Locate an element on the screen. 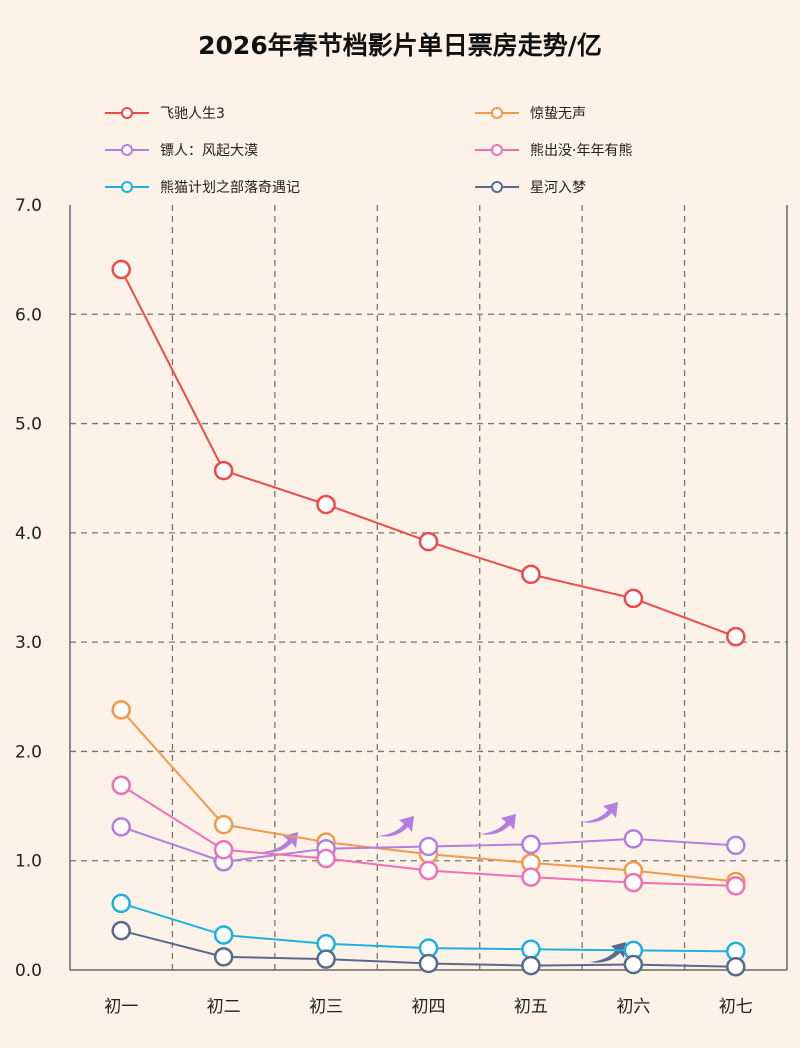 The height and width of the screenshot is (1048, 800). y-tick-label: 0.0 is located at coordinates (28, 971).